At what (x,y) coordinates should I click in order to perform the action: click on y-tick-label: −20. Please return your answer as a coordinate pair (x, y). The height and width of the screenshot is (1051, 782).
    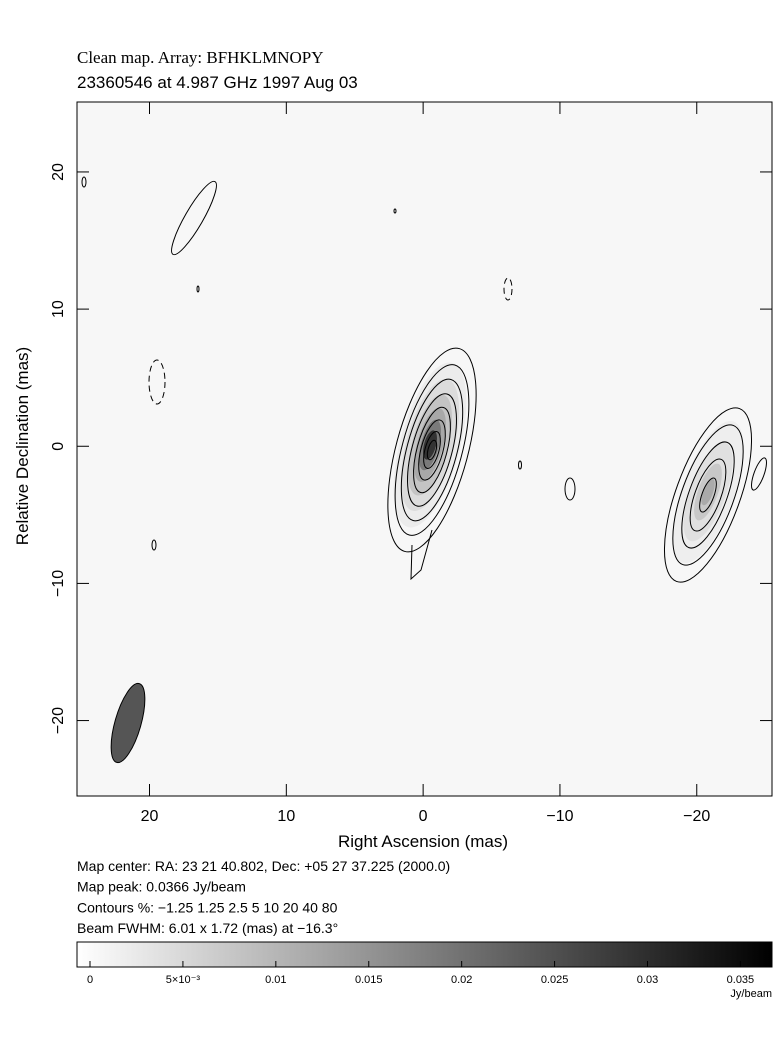
    Looking at the image, I should click on (58, 720).